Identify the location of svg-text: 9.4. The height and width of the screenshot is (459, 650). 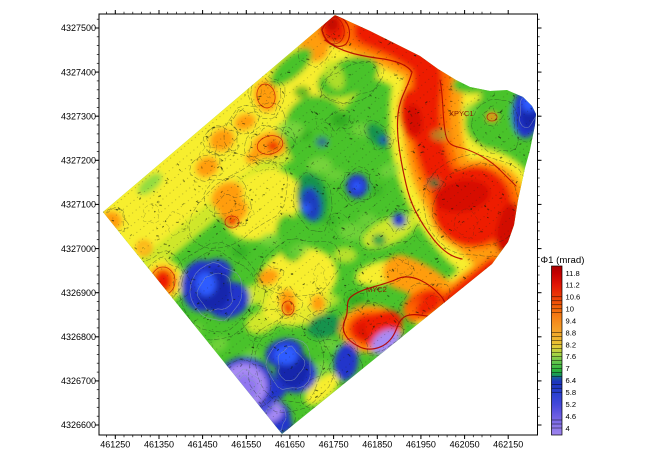
(571, 321).